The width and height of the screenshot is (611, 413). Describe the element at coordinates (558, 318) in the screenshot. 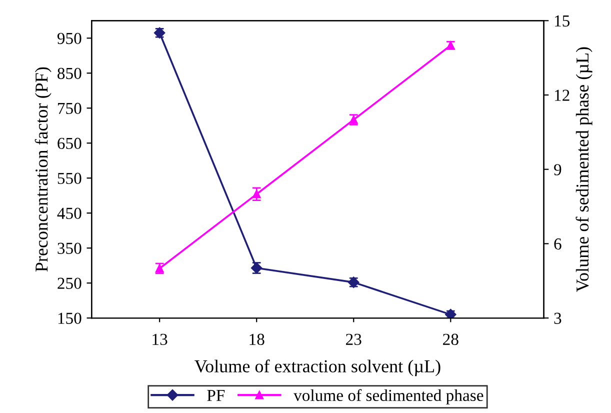

I see `y2-tick-label: 3` at that location.